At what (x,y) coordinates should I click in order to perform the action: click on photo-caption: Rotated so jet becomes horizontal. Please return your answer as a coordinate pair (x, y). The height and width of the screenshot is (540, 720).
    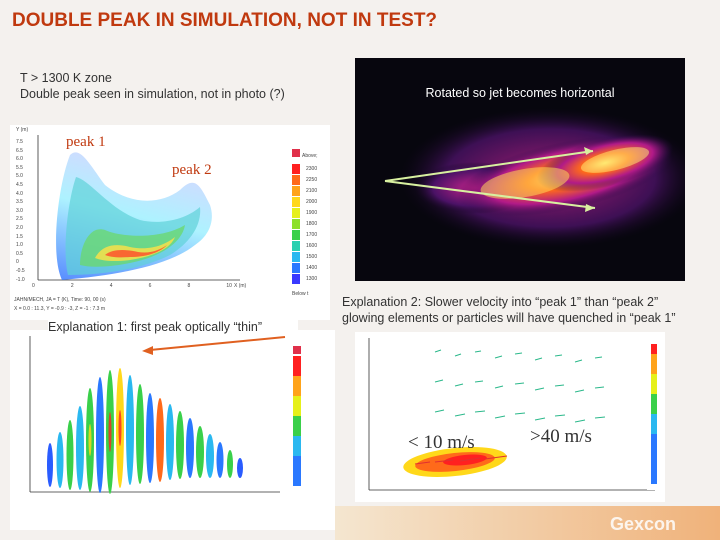
    Looking at the image, I should click on (520, 93).